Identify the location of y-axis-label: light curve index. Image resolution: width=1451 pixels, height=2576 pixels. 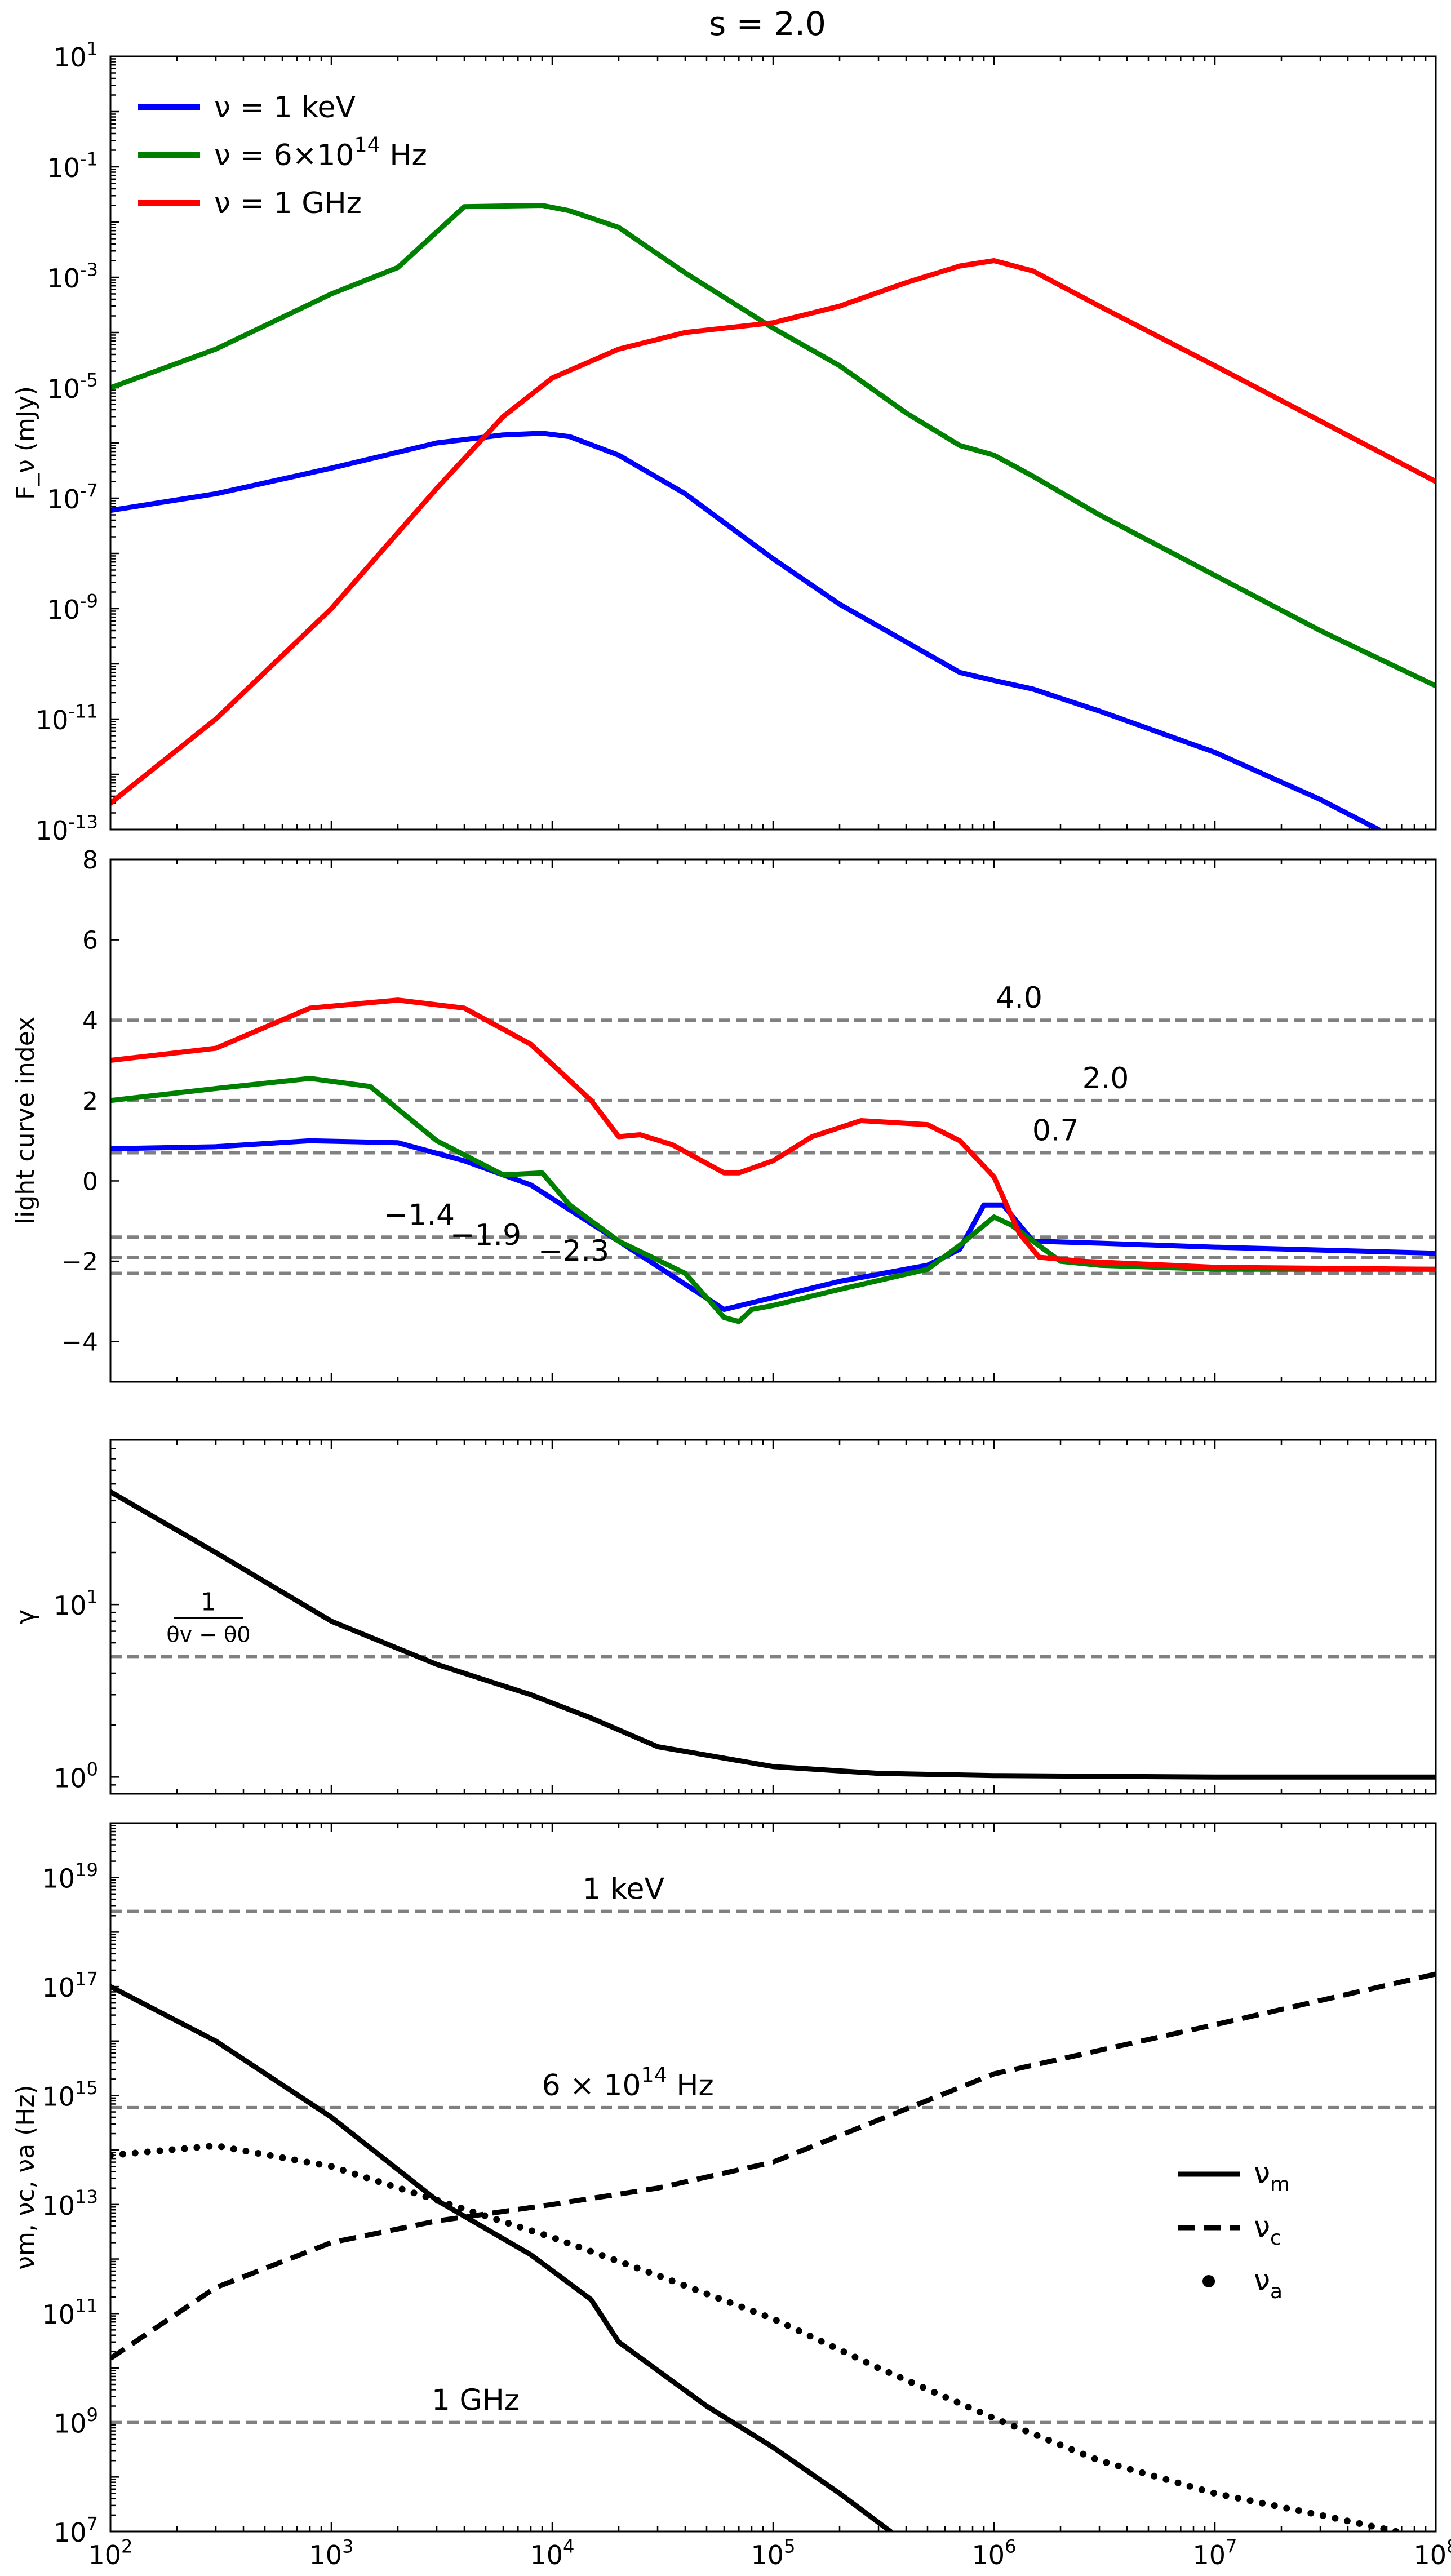
(25, 1121).